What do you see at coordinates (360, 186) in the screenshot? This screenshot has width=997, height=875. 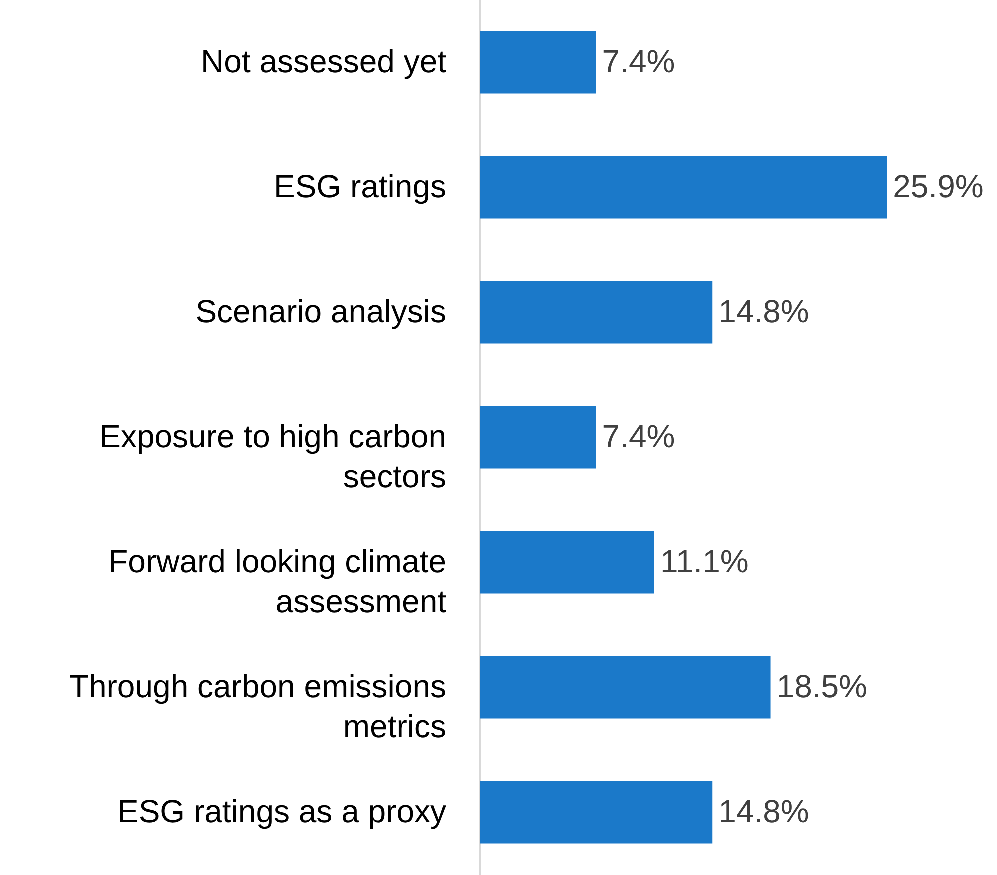 I see `y-tick-label: ESG ratings` at bounding box center [360, 186].